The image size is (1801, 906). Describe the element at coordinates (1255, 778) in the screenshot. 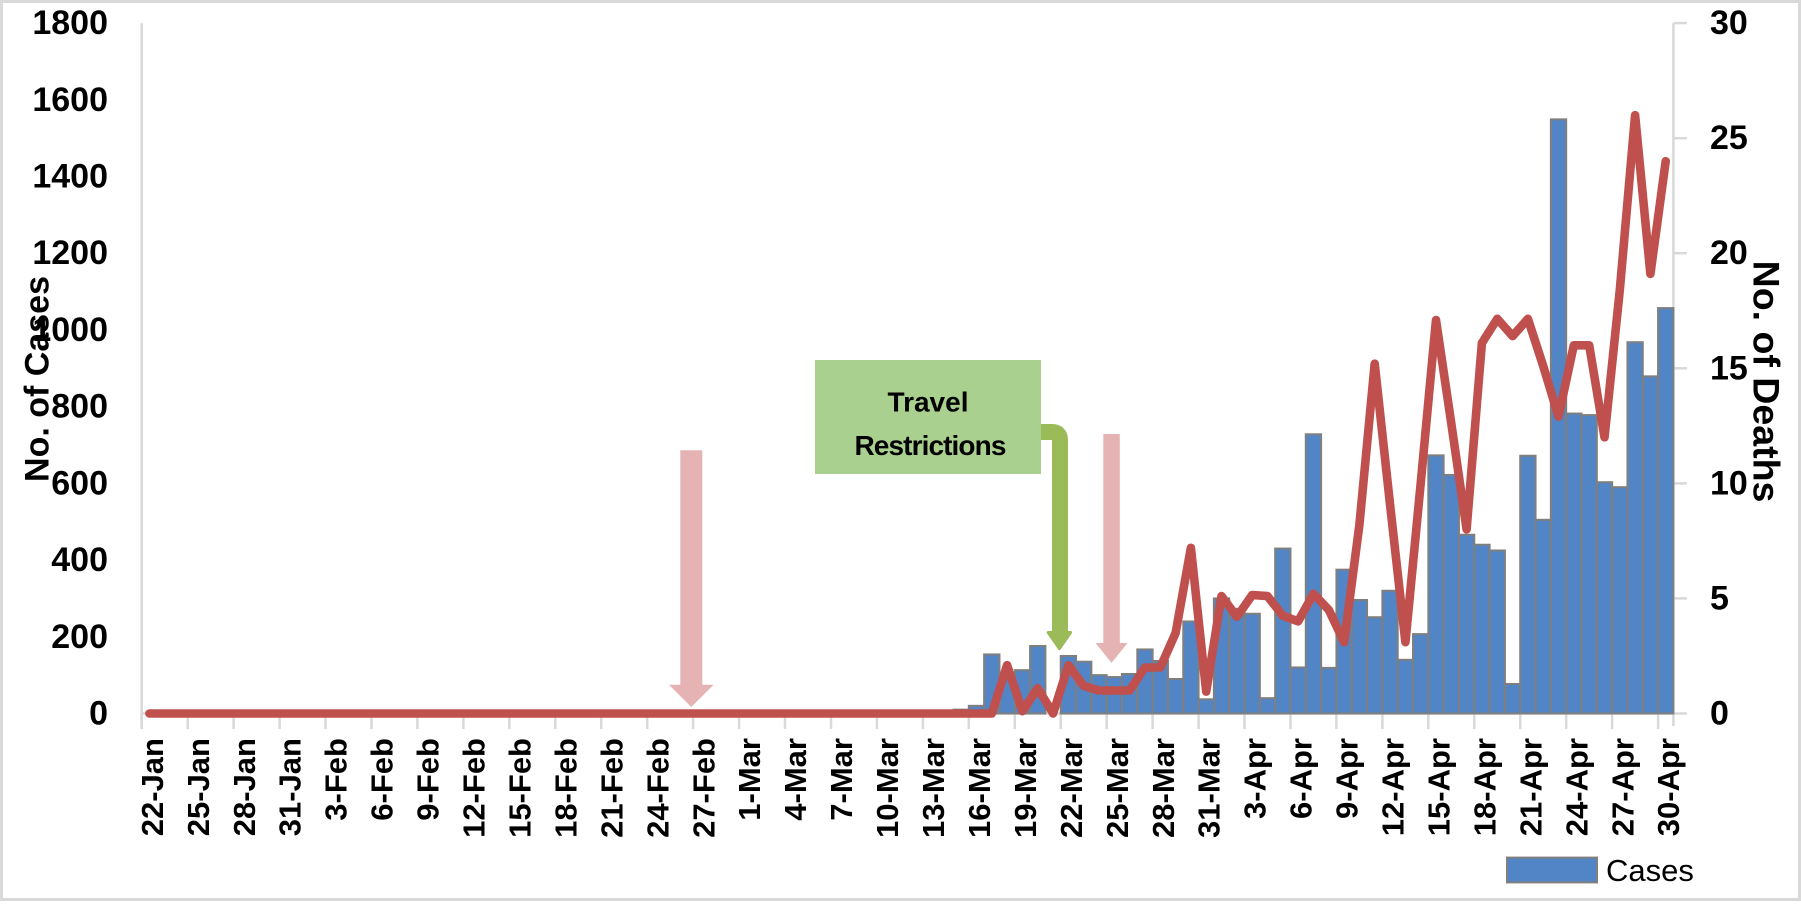

I see `svg-text: 3-Apr` at that location.